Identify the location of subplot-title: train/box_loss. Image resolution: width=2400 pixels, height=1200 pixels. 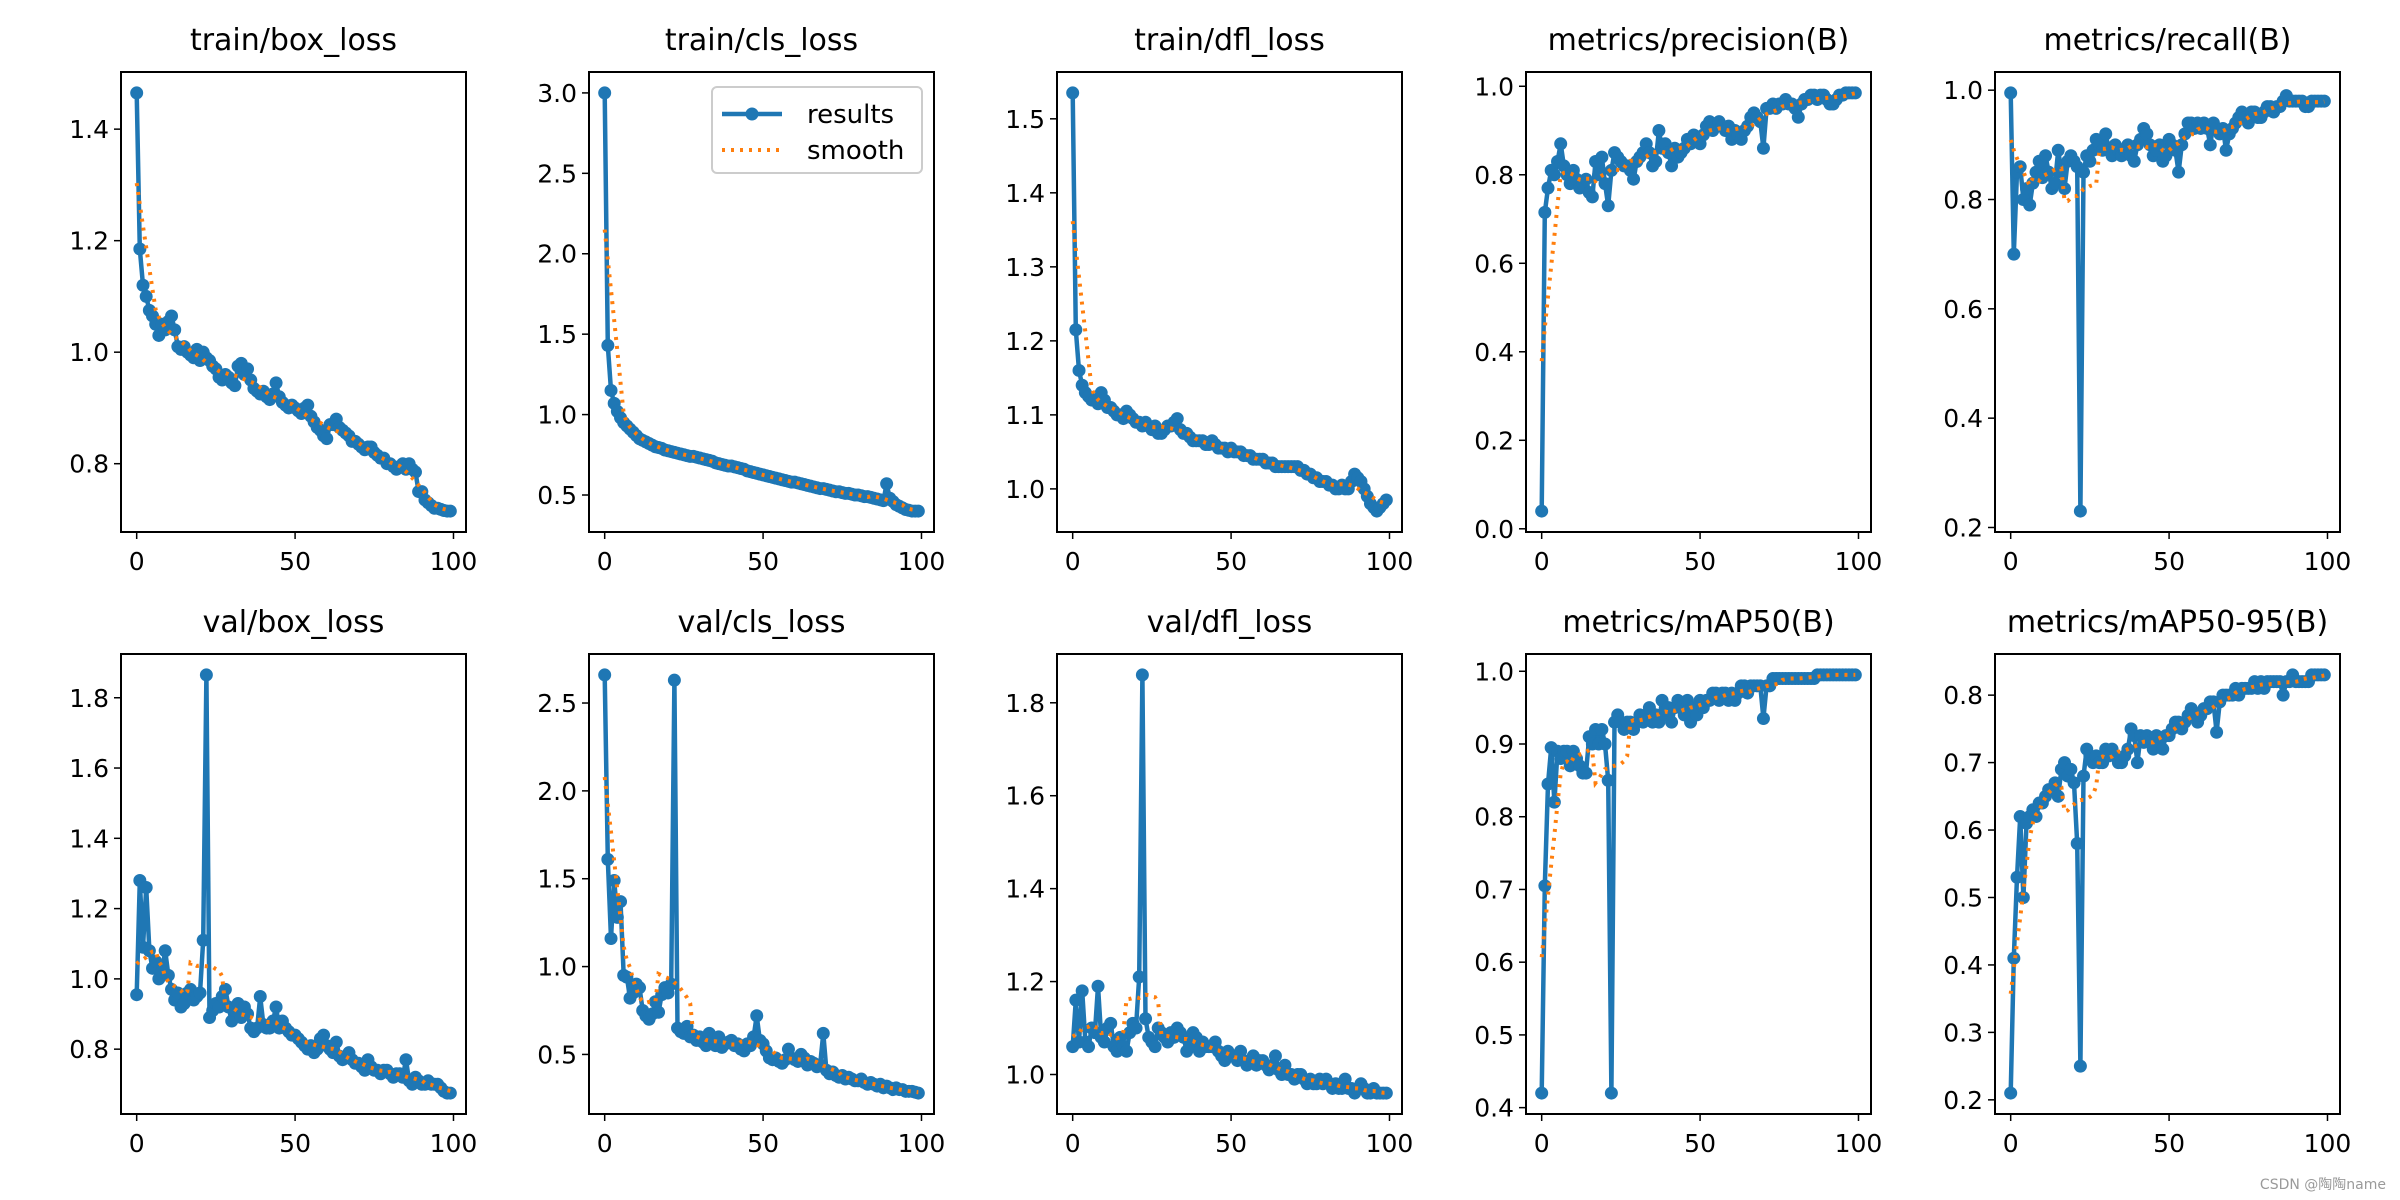
(293, 40).